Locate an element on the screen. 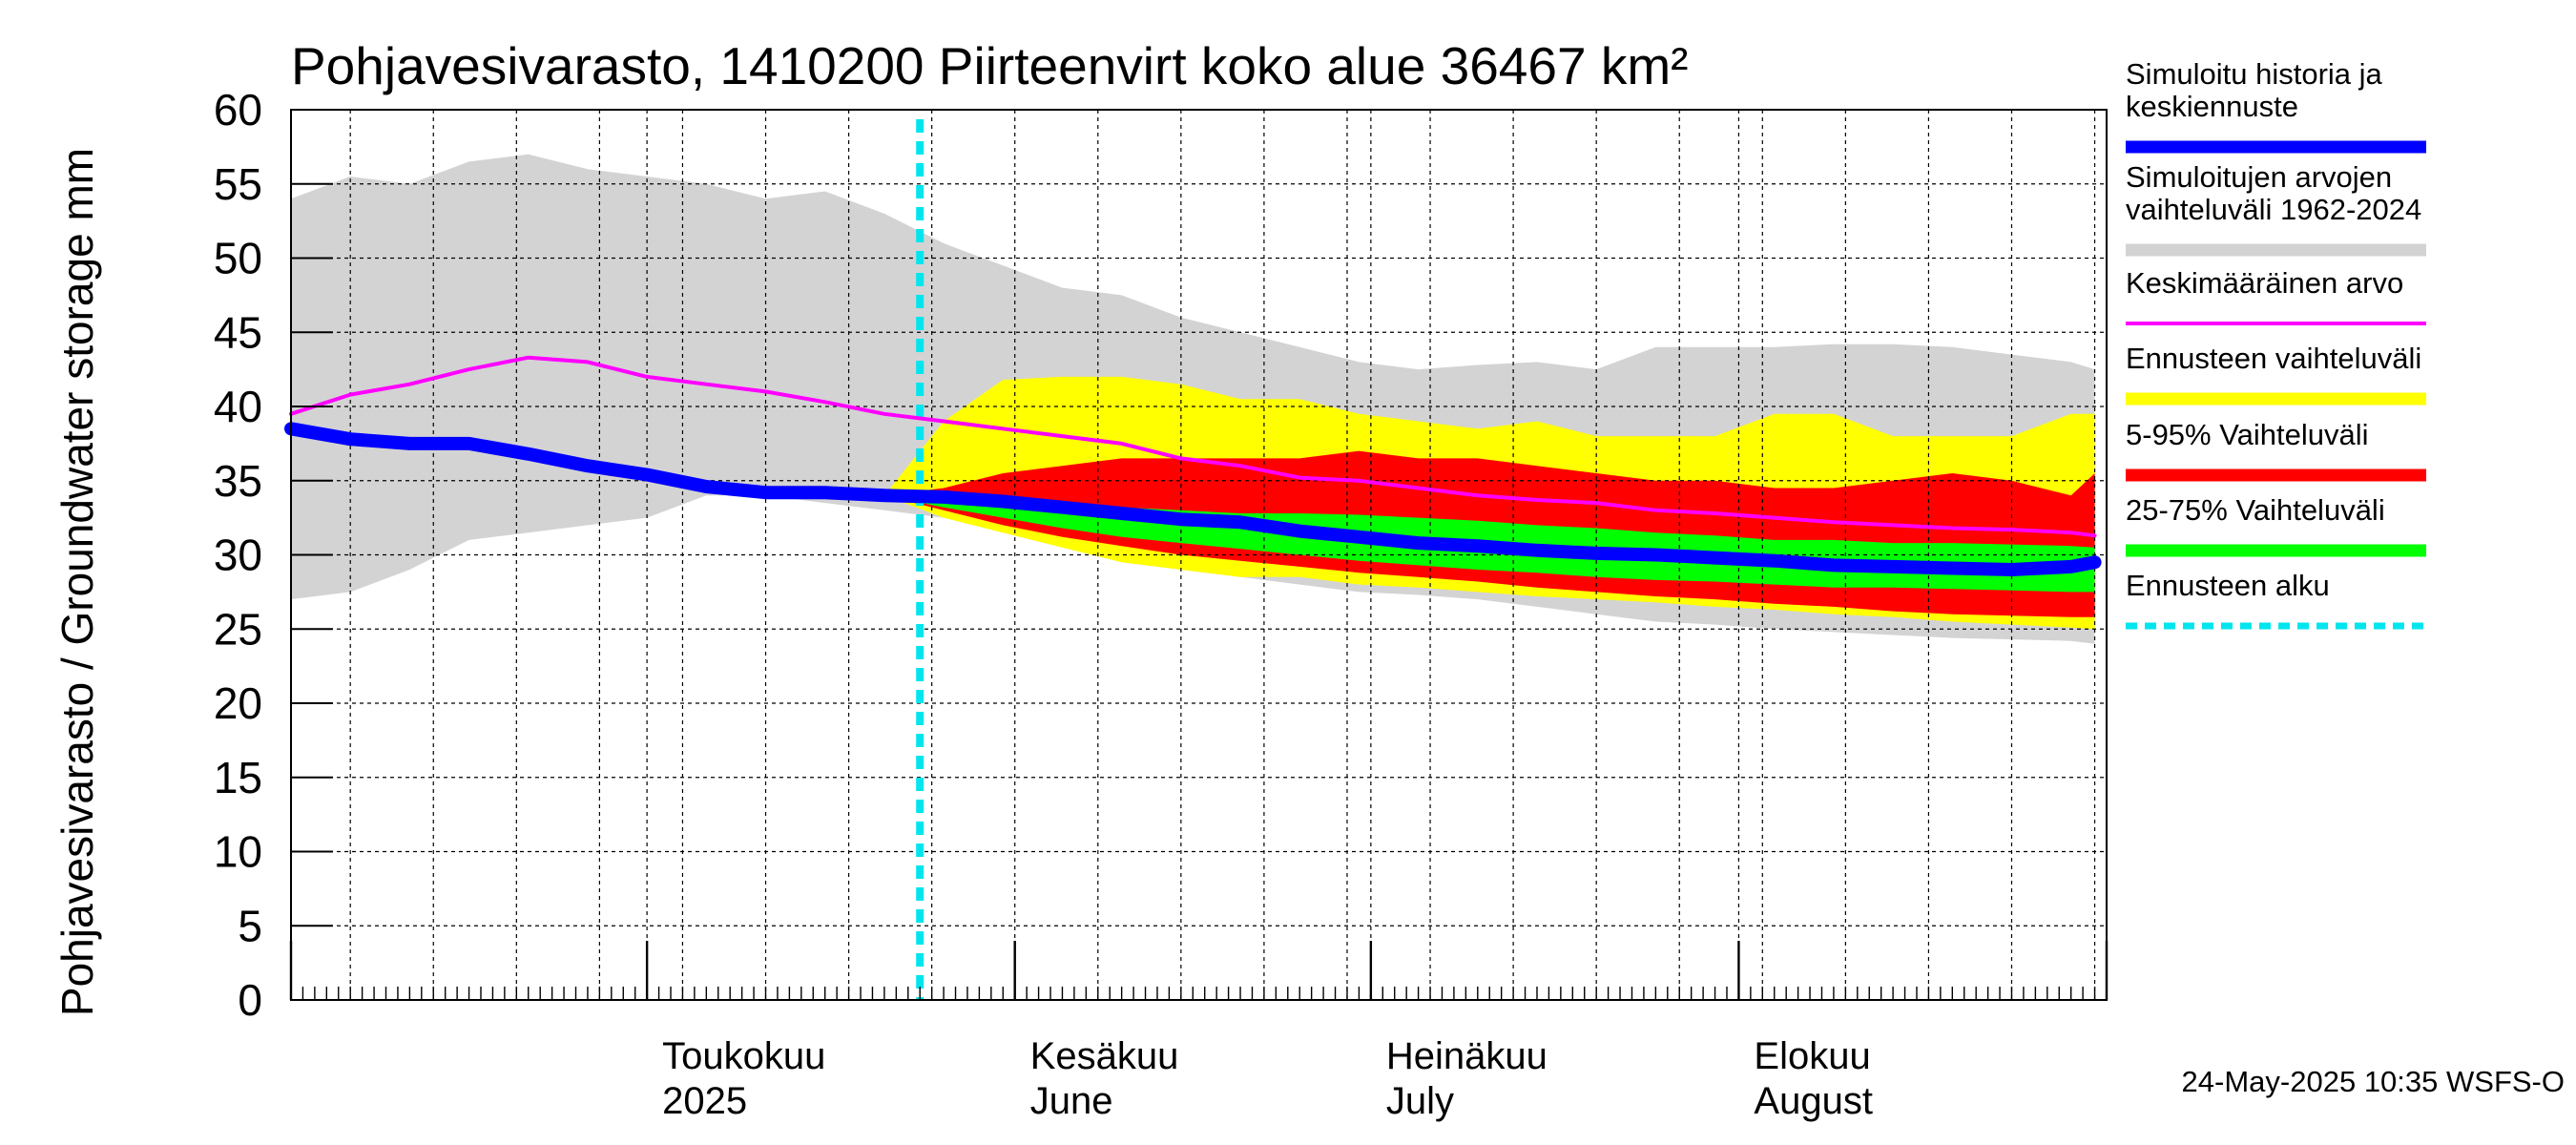 The height and width of the screenshot is (1145, 2576). y-tick-label: 10 is located at coordinates (238, 852).